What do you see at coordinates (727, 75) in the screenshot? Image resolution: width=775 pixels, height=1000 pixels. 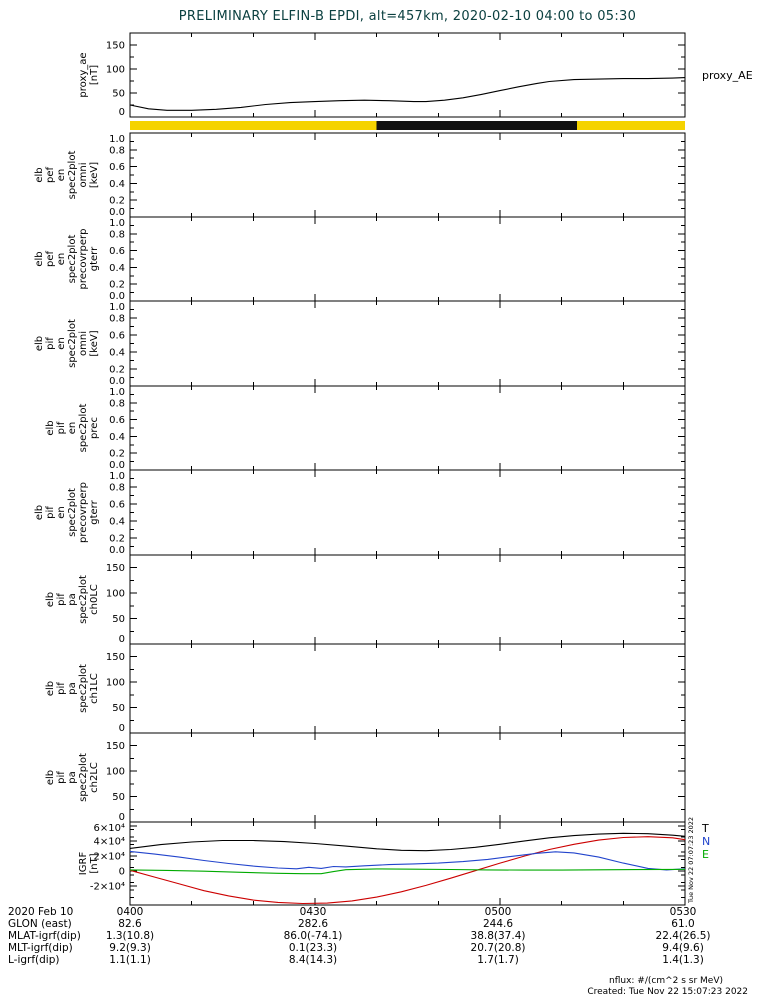 I see `panel-right-label: proxy_AE` at bounding box center [727, 75].